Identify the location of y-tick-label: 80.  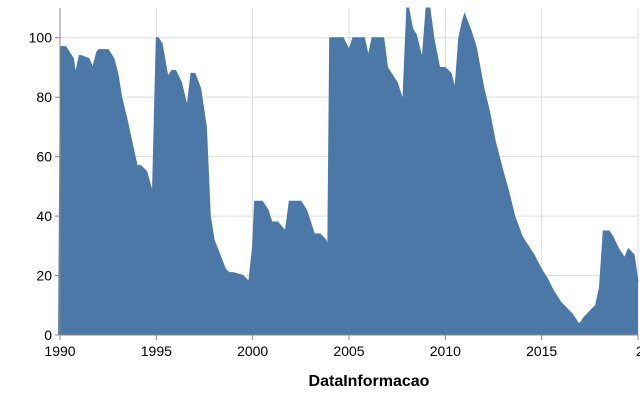
(44, 97).